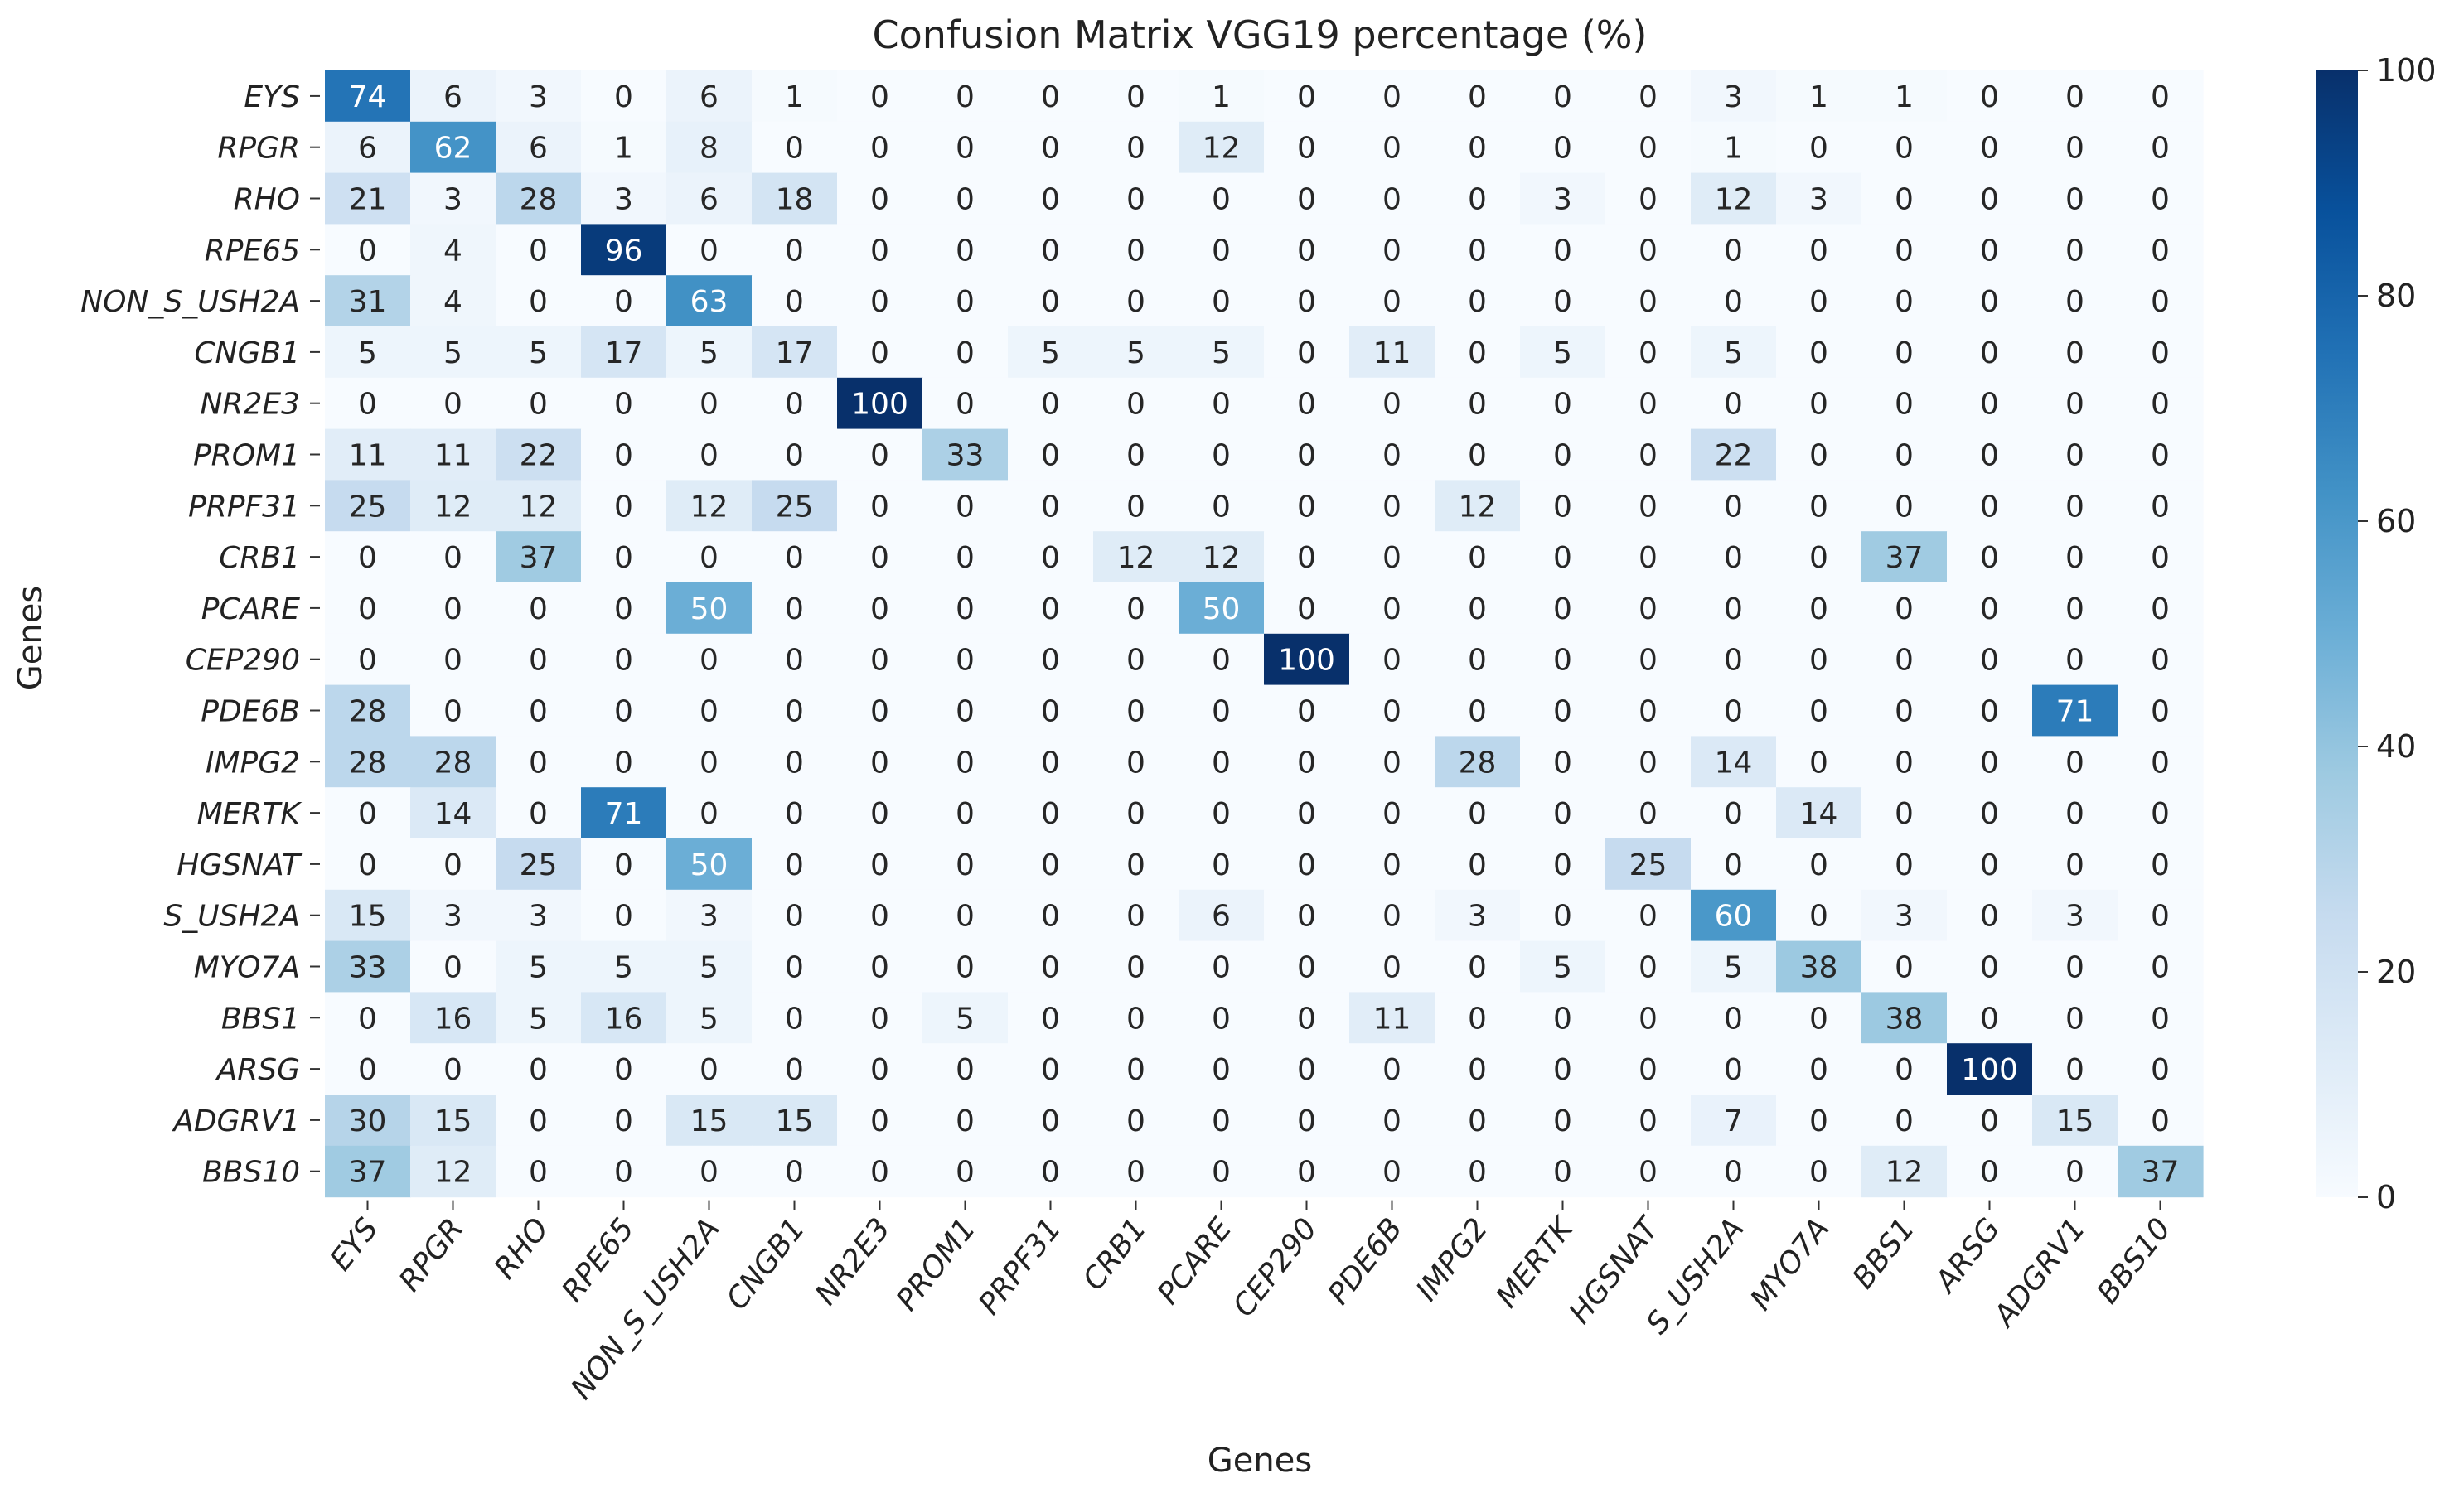 Image resolution: width=2464 pixels, height=1498 pixels. What do you see at coordinates (368, 968) in the screenshot?
I see `cell-value-label: 33` at bounding box center [368, 968].